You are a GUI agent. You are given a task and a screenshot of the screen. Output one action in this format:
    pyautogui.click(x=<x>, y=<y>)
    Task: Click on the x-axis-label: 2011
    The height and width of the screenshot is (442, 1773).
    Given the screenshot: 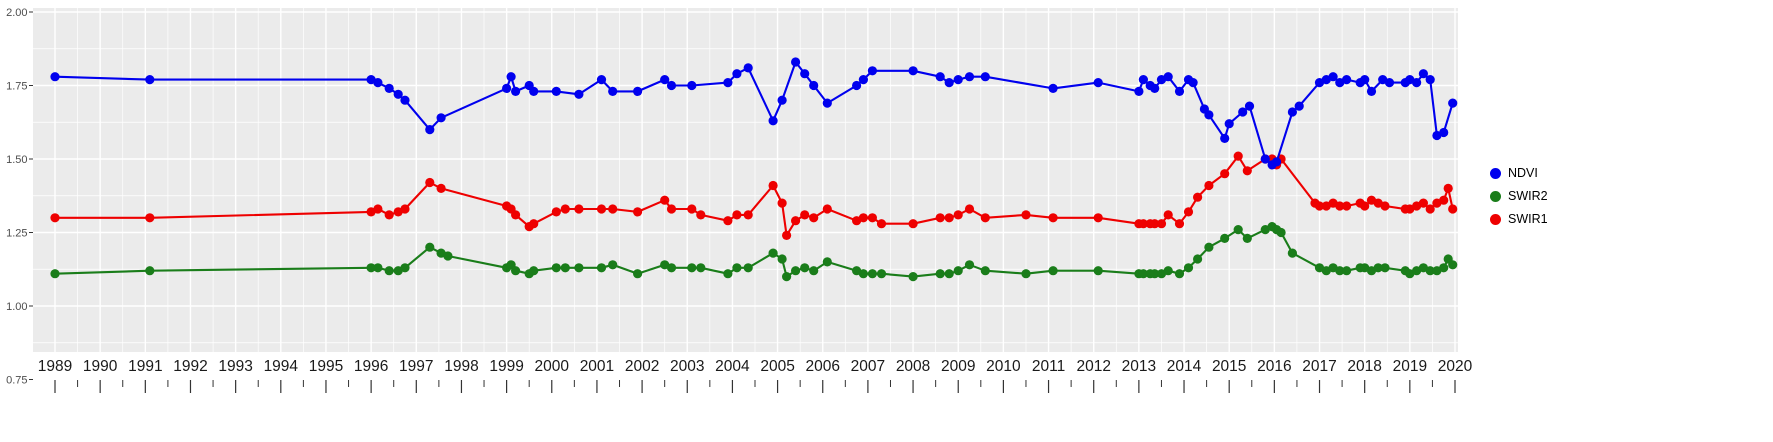 What is the action you would take?
    pyautogui.click(x=1048, y=366)
    